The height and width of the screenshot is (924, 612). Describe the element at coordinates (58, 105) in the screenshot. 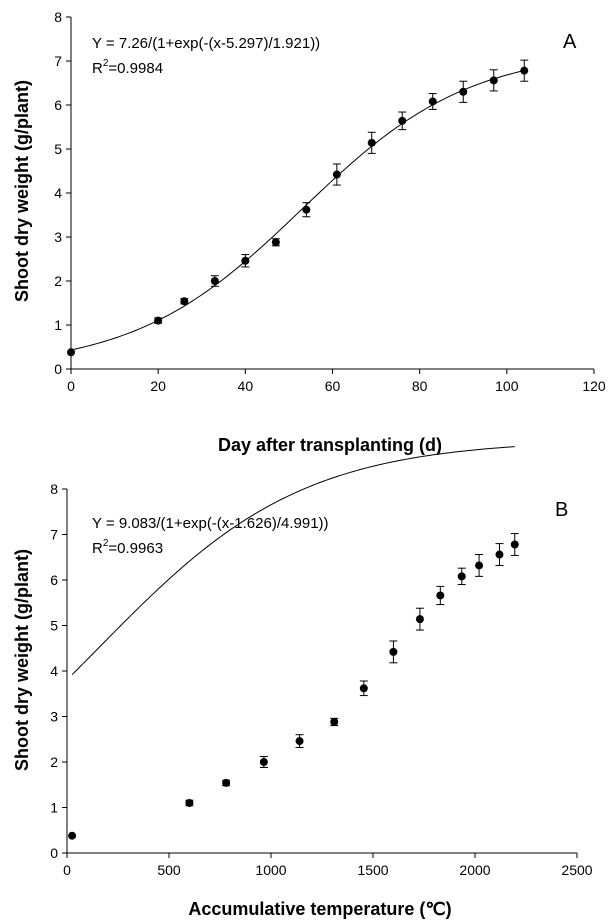

I see `y-tick-label-a: 6` at that location.